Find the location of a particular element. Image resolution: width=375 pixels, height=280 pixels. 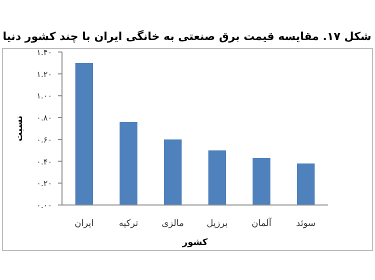

x-tick-label: سوئد is located at coordinates (306, 224).